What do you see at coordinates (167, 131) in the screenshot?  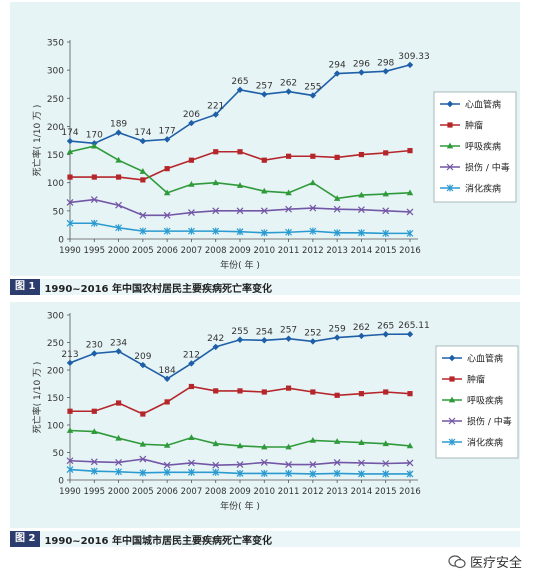 I see `data-label: 177` at bounding box center [167, 131].